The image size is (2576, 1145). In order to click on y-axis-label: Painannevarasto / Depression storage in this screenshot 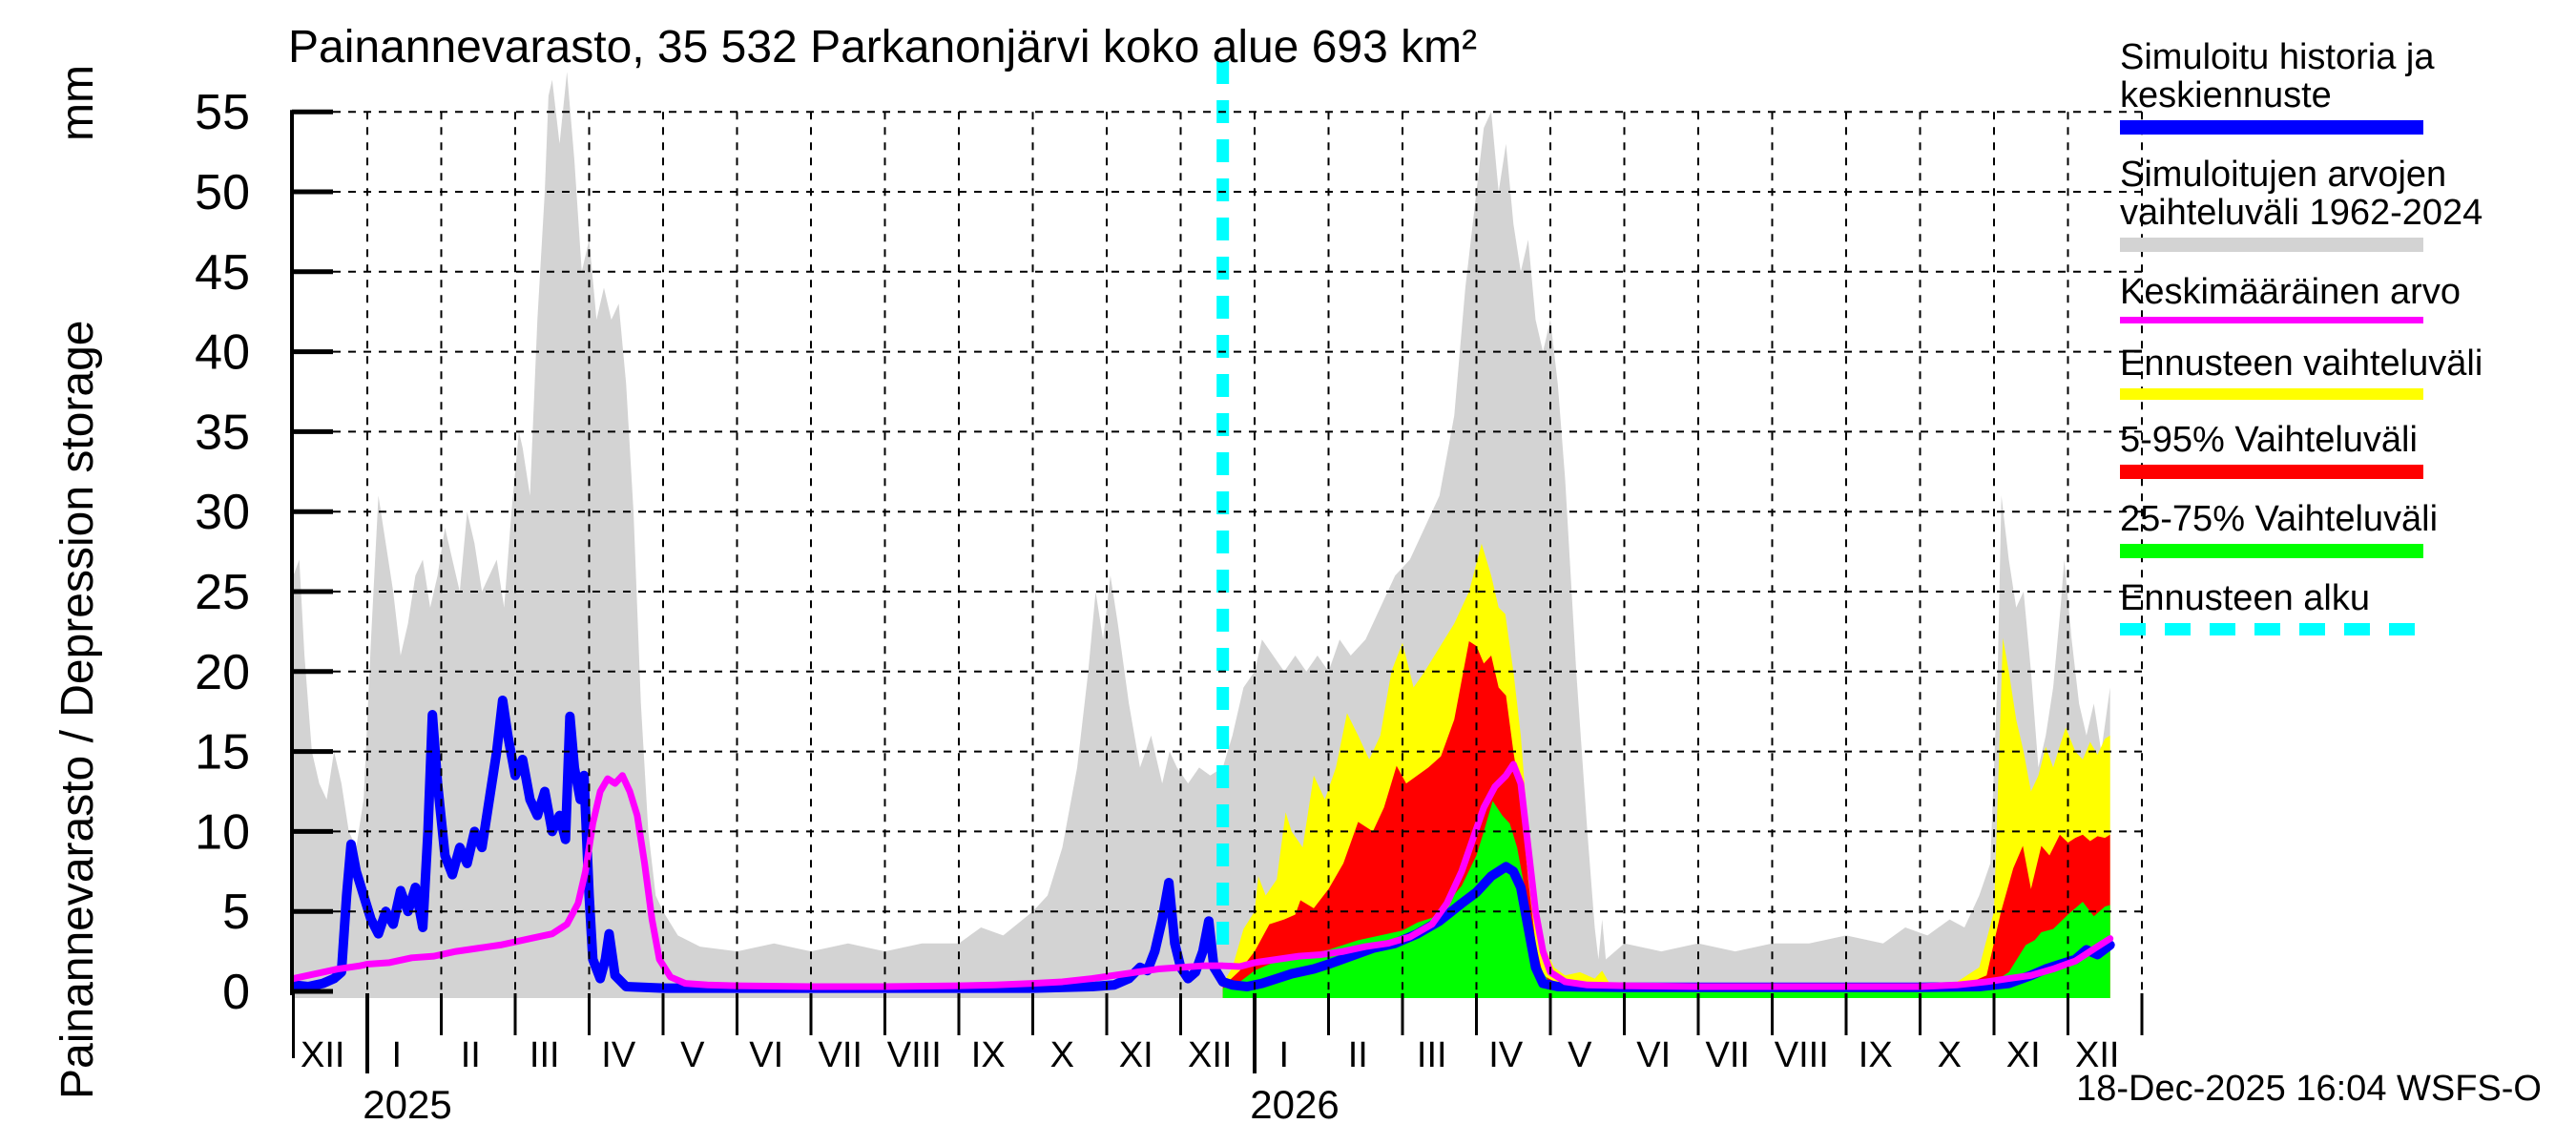, I will do `click(77, 710)`.